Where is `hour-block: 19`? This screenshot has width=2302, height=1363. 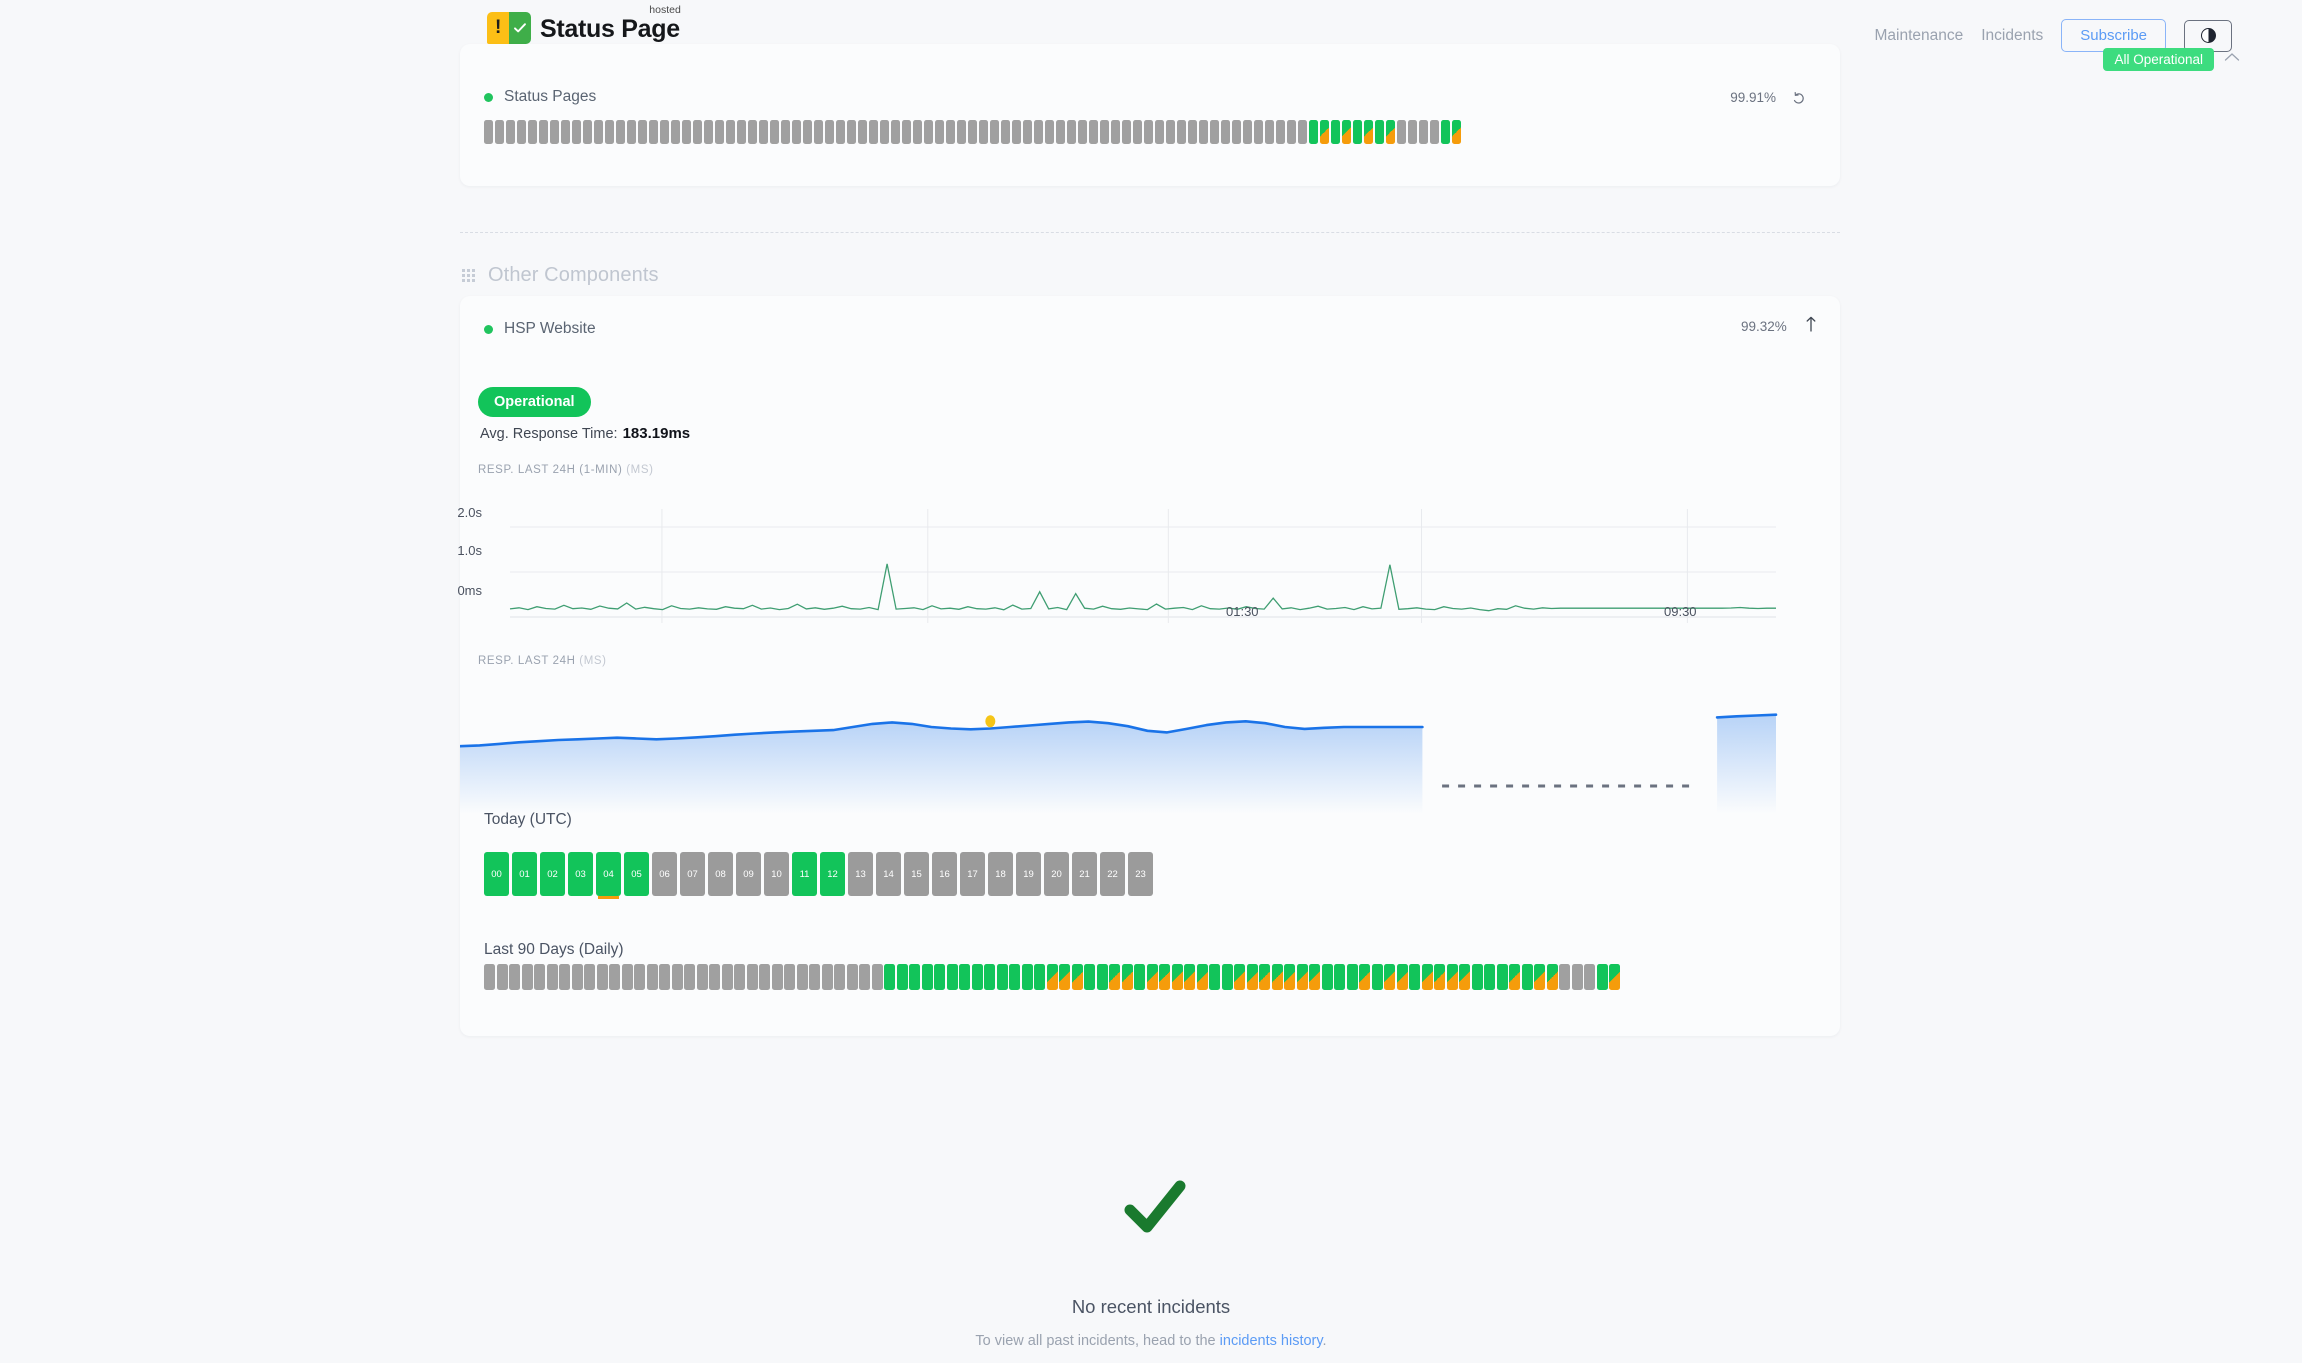
hour-block: 19 is located at coordinates (1028, 874).